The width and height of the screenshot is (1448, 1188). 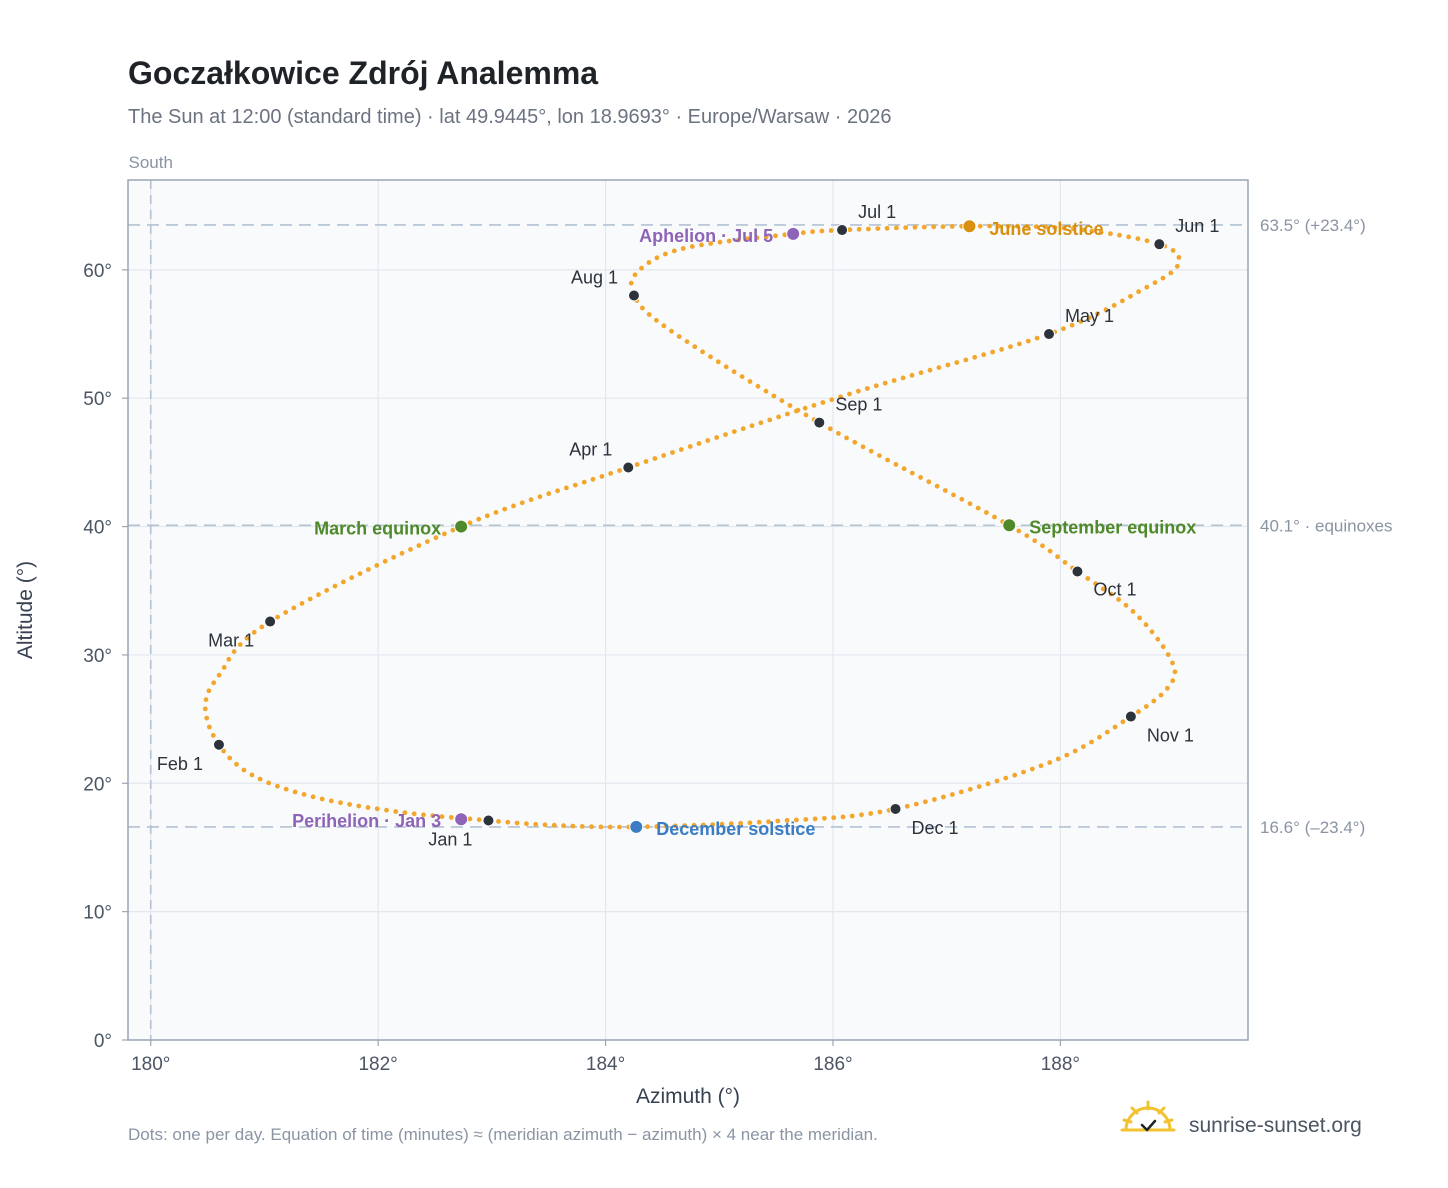 What do you see at coordinates (151, 162) in the screenshot?
I see `south-label: South` at bounding box center [151, 162].